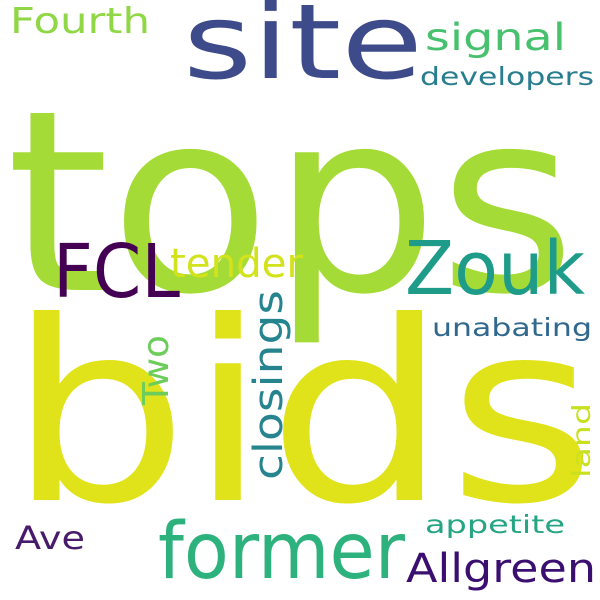 The height and width of the screenshot is (600, 600). I want to click on word-signal: signal, so click(495, 37).